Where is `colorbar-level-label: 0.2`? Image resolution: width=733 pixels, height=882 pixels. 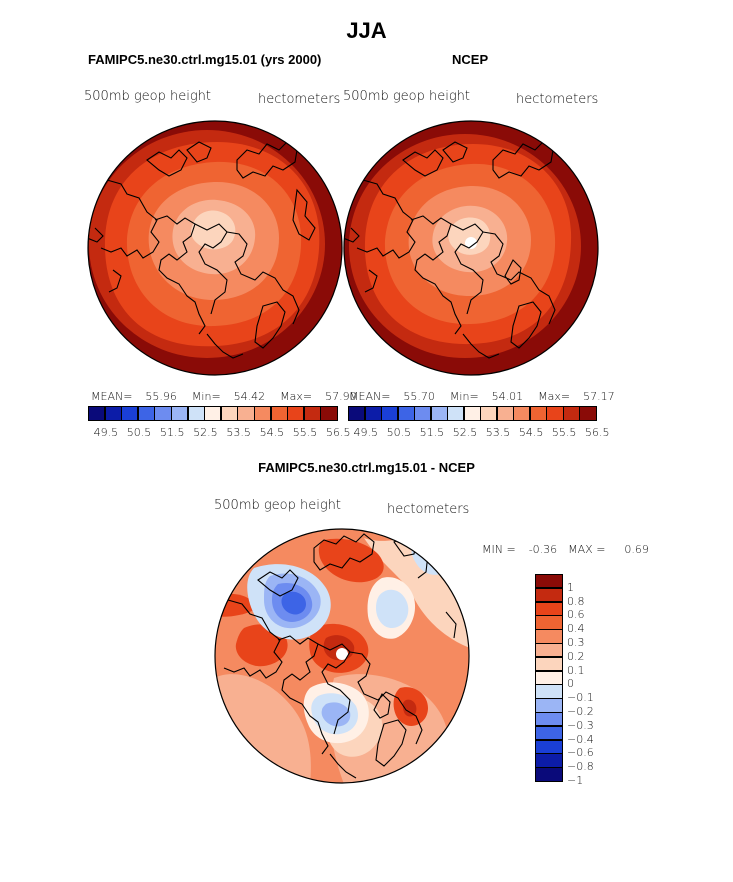 colorbar-level-label: 0.2 is located at coordinates (576, 656).